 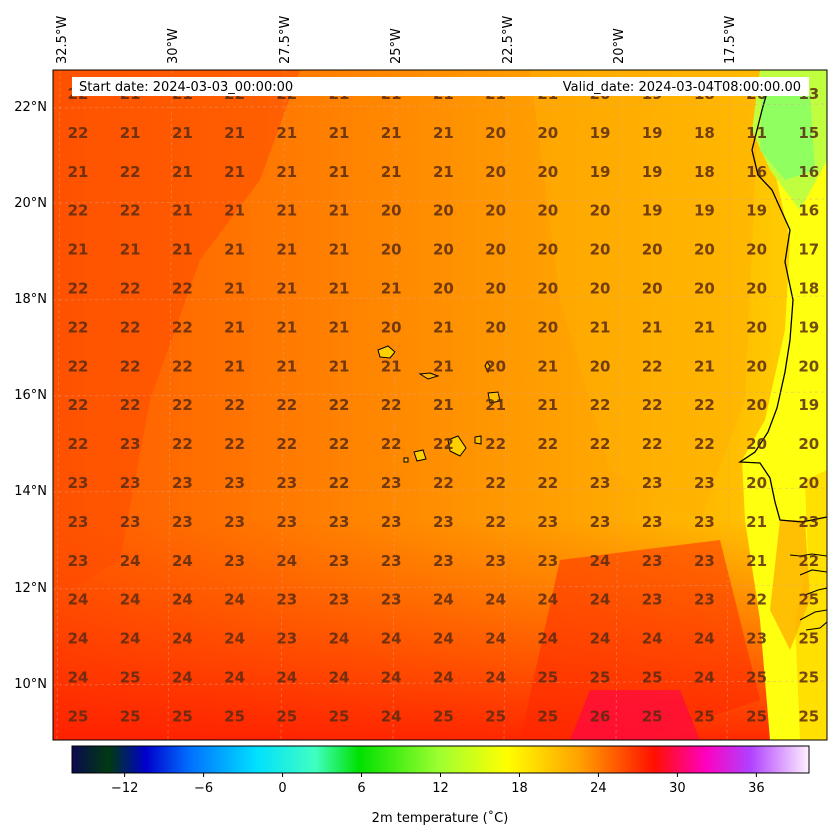 What do you see at coordinates (440, 759) in the screenshot?
I see `colorbar` at bounding box center [440, 759].